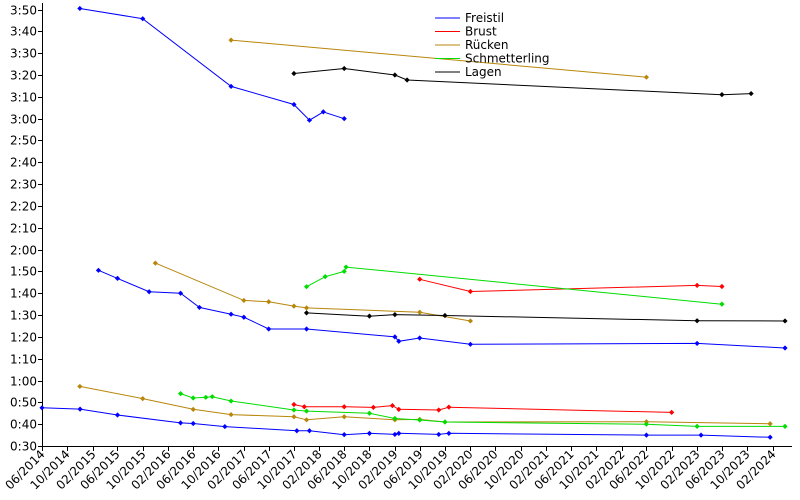 The width and height of the screenshot is (800, 500). I want to click on y-tick-label: 1:10, so click(23, 360).